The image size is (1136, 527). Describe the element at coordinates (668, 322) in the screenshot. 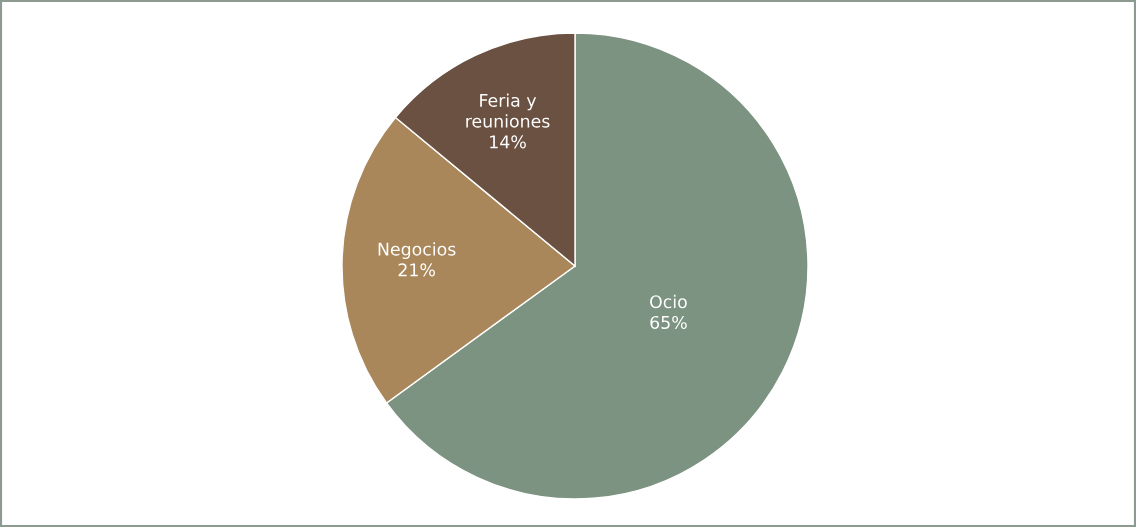

I see `data-label: 65%` at that location.